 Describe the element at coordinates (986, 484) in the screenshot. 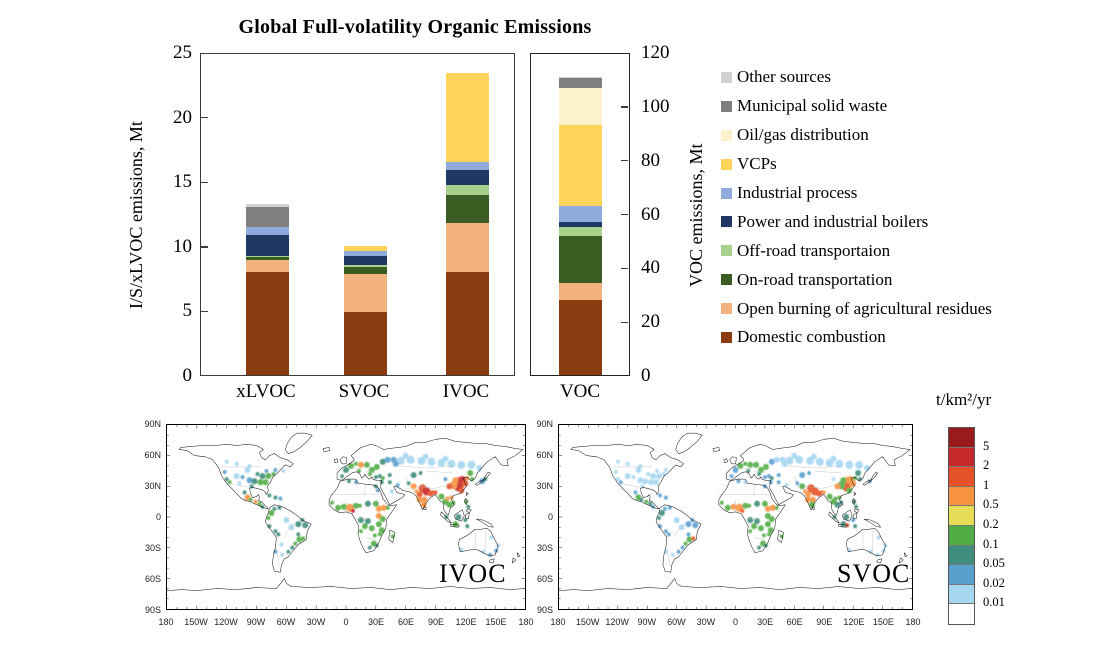

I see `colorbar-label-1: 1` at that location.